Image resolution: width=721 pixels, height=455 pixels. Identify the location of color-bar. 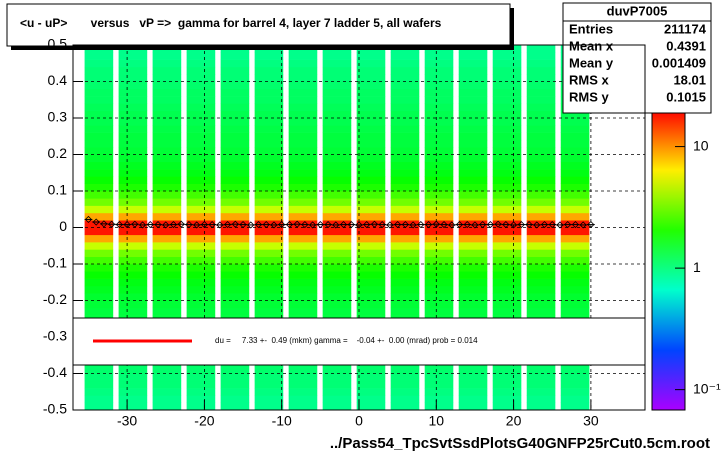
(668, 260).